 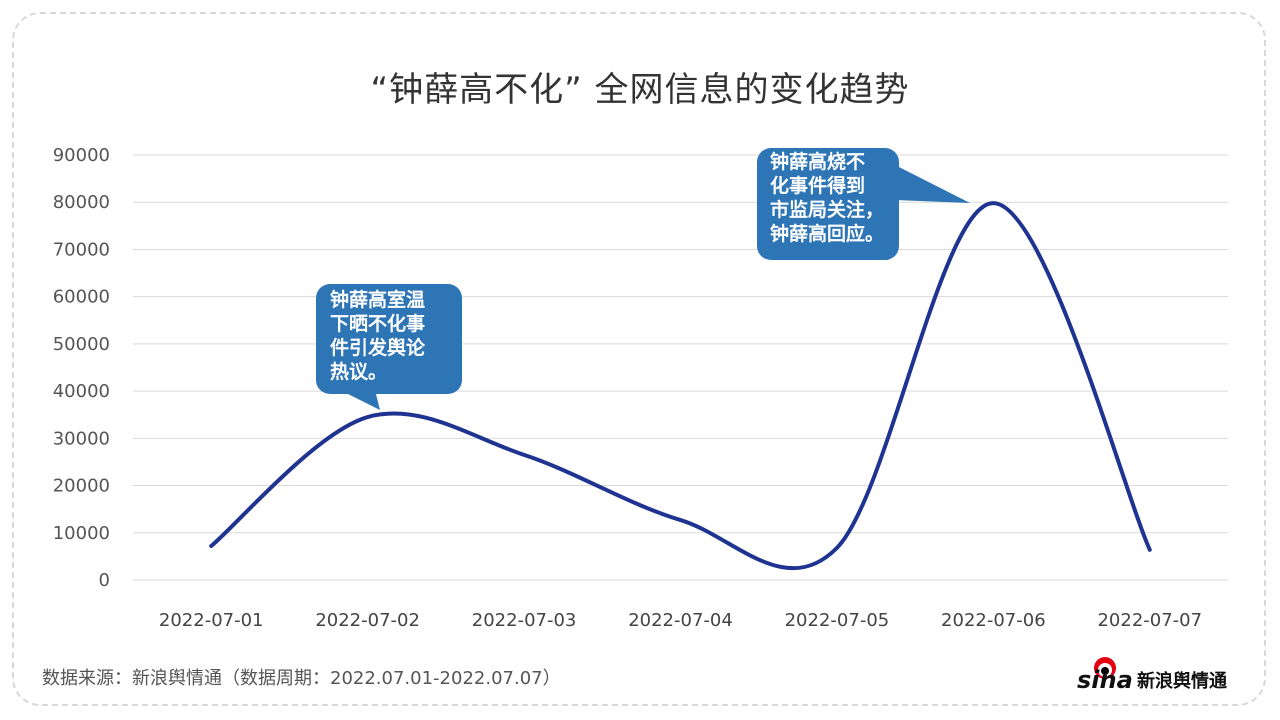 What do you see at coordinates (81, 438) in the screenshot?
I see `y-tick-label: 30000` at bounding box center [81, 438].